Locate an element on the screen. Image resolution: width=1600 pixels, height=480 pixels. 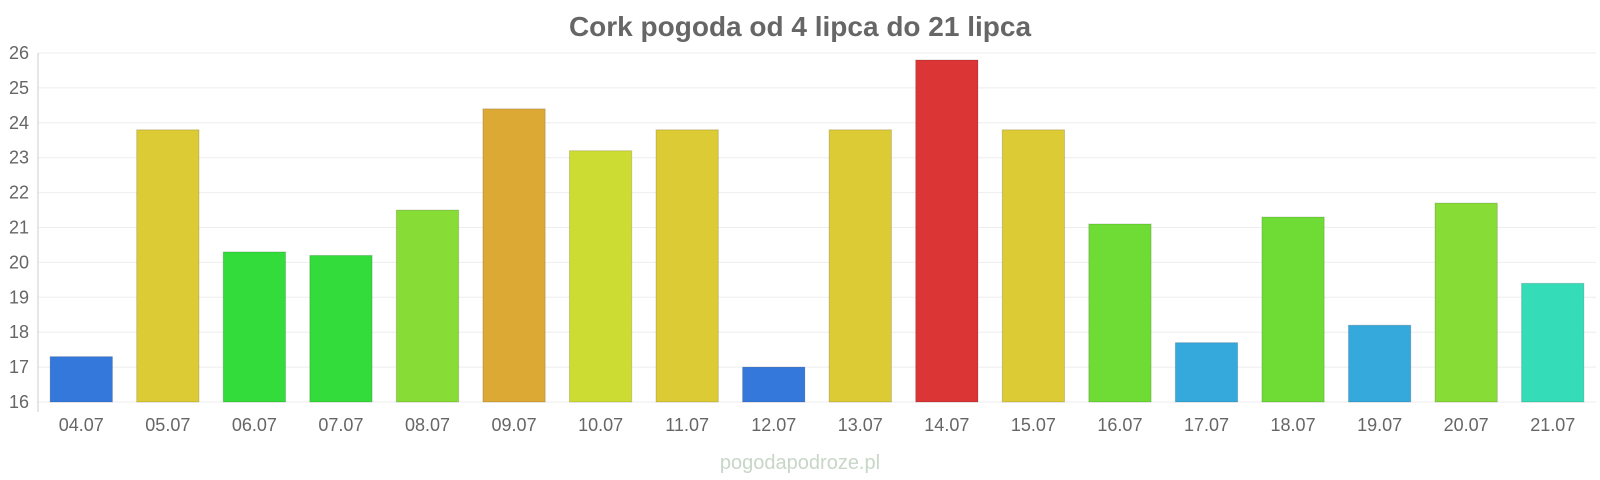
y-tick-label: 24 is located at coordinates (19, 123).